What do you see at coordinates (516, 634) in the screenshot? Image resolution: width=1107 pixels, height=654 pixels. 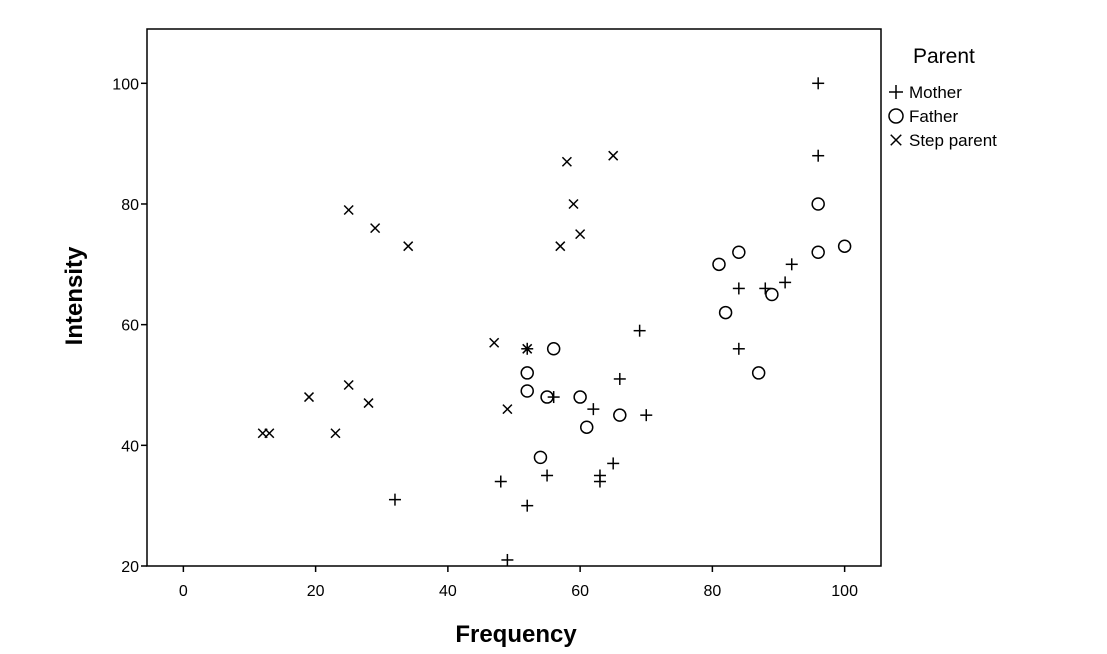 I see `x-axis-title: Frequency` at bounding box center [516, 634].